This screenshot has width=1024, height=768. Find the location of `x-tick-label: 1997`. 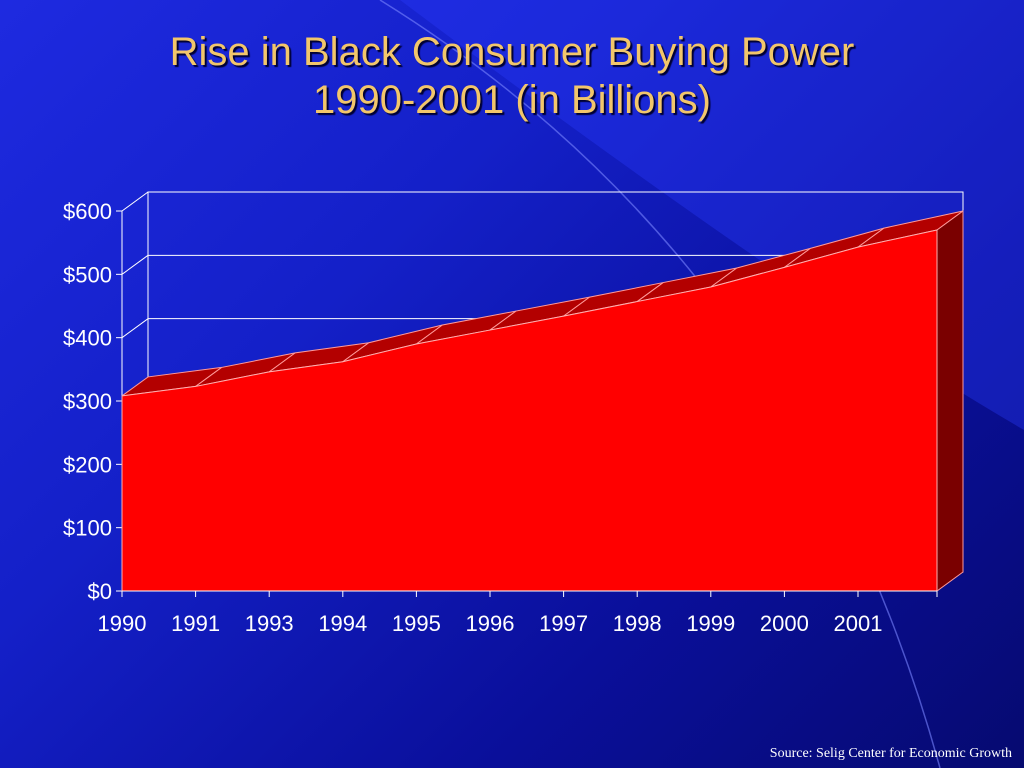

x-tick-label: 1997 is located at coordinates (563, 623).